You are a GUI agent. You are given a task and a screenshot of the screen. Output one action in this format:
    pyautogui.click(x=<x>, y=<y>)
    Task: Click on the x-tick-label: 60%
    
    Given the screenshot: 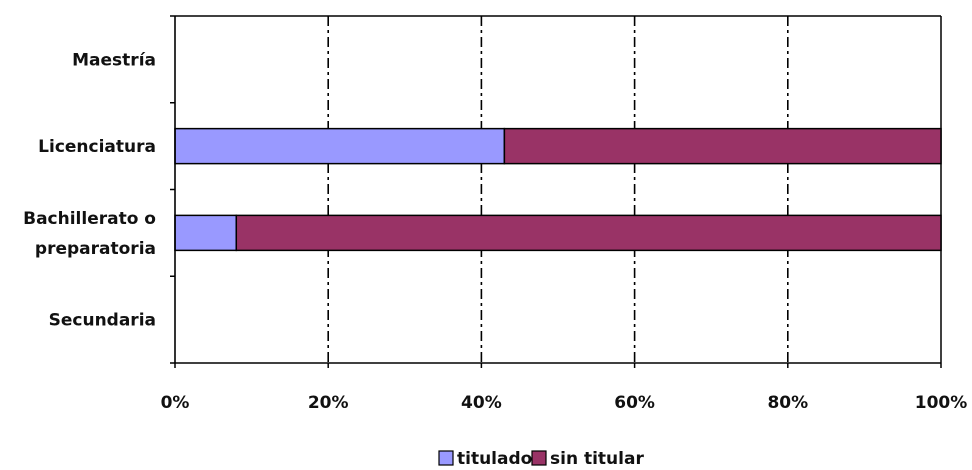 What is the action you would take?
    pyautogui.click(x=634, y=403)
    